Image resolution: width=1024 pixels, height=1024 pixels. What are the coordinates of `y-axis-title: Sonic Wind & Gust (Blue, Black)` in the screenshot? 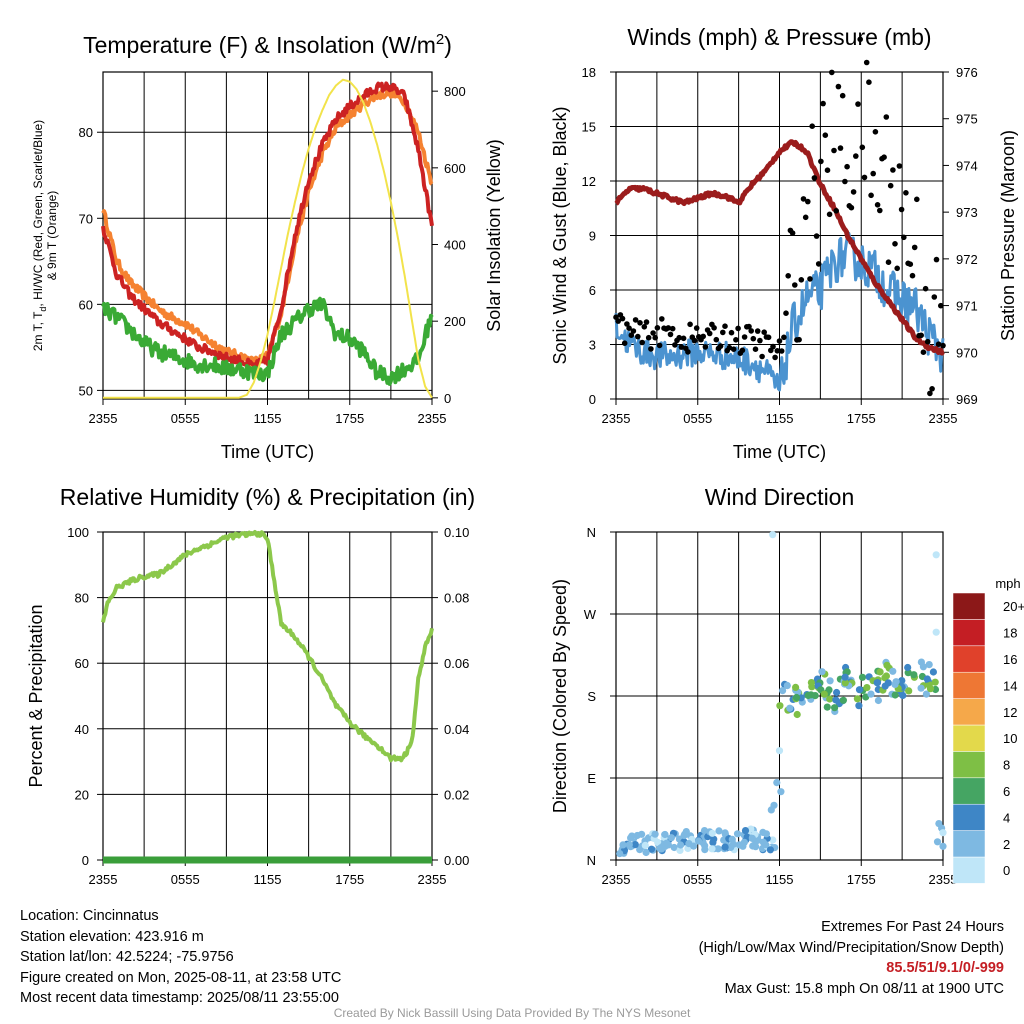 It's located at (560, 235).